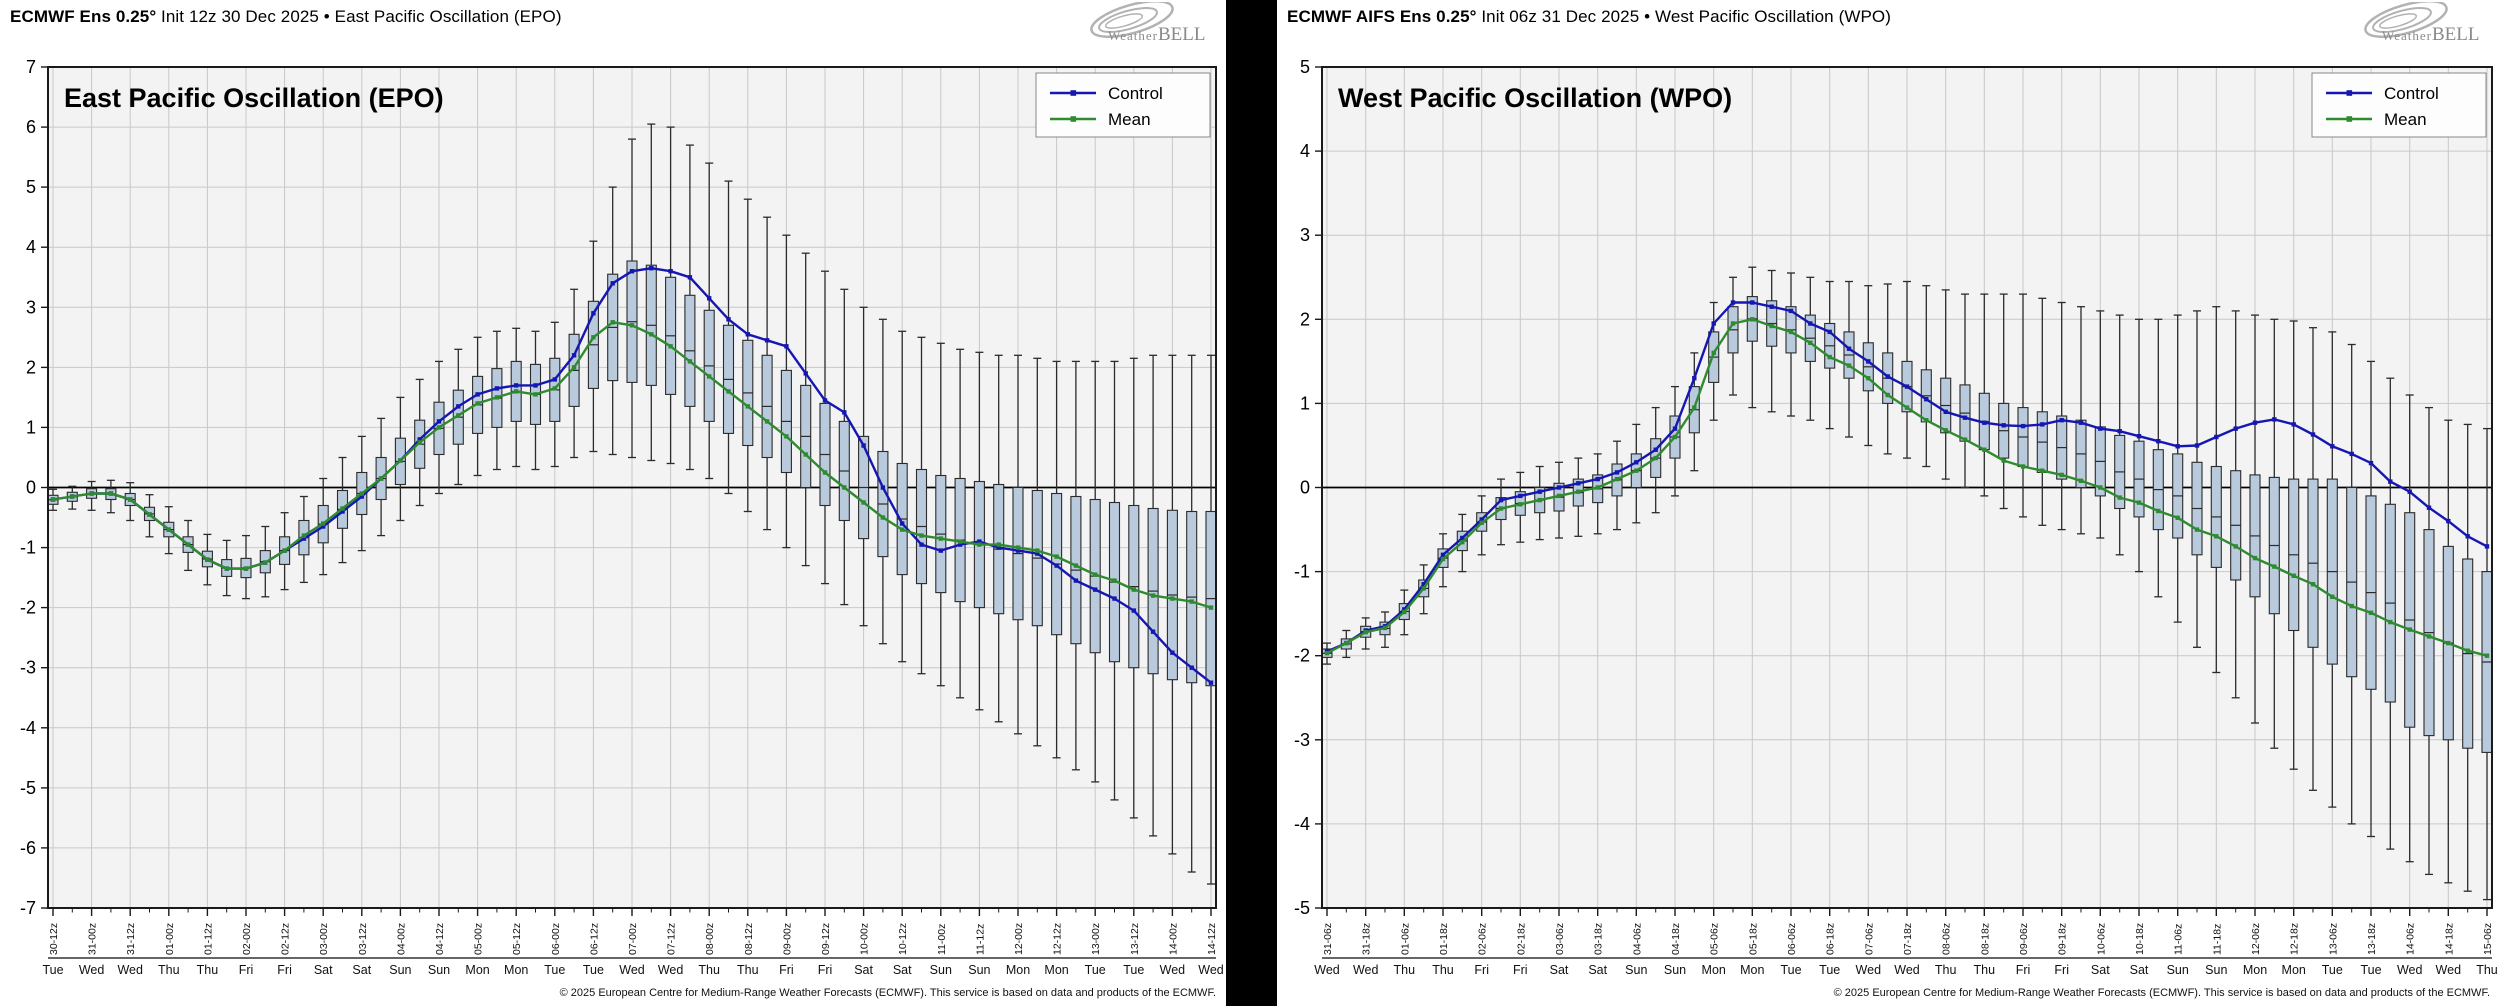  What do you see at coordinates (980, 939) in the screenshot?
I see `svg-text: 11-12z` at bounding box center [980, 939].